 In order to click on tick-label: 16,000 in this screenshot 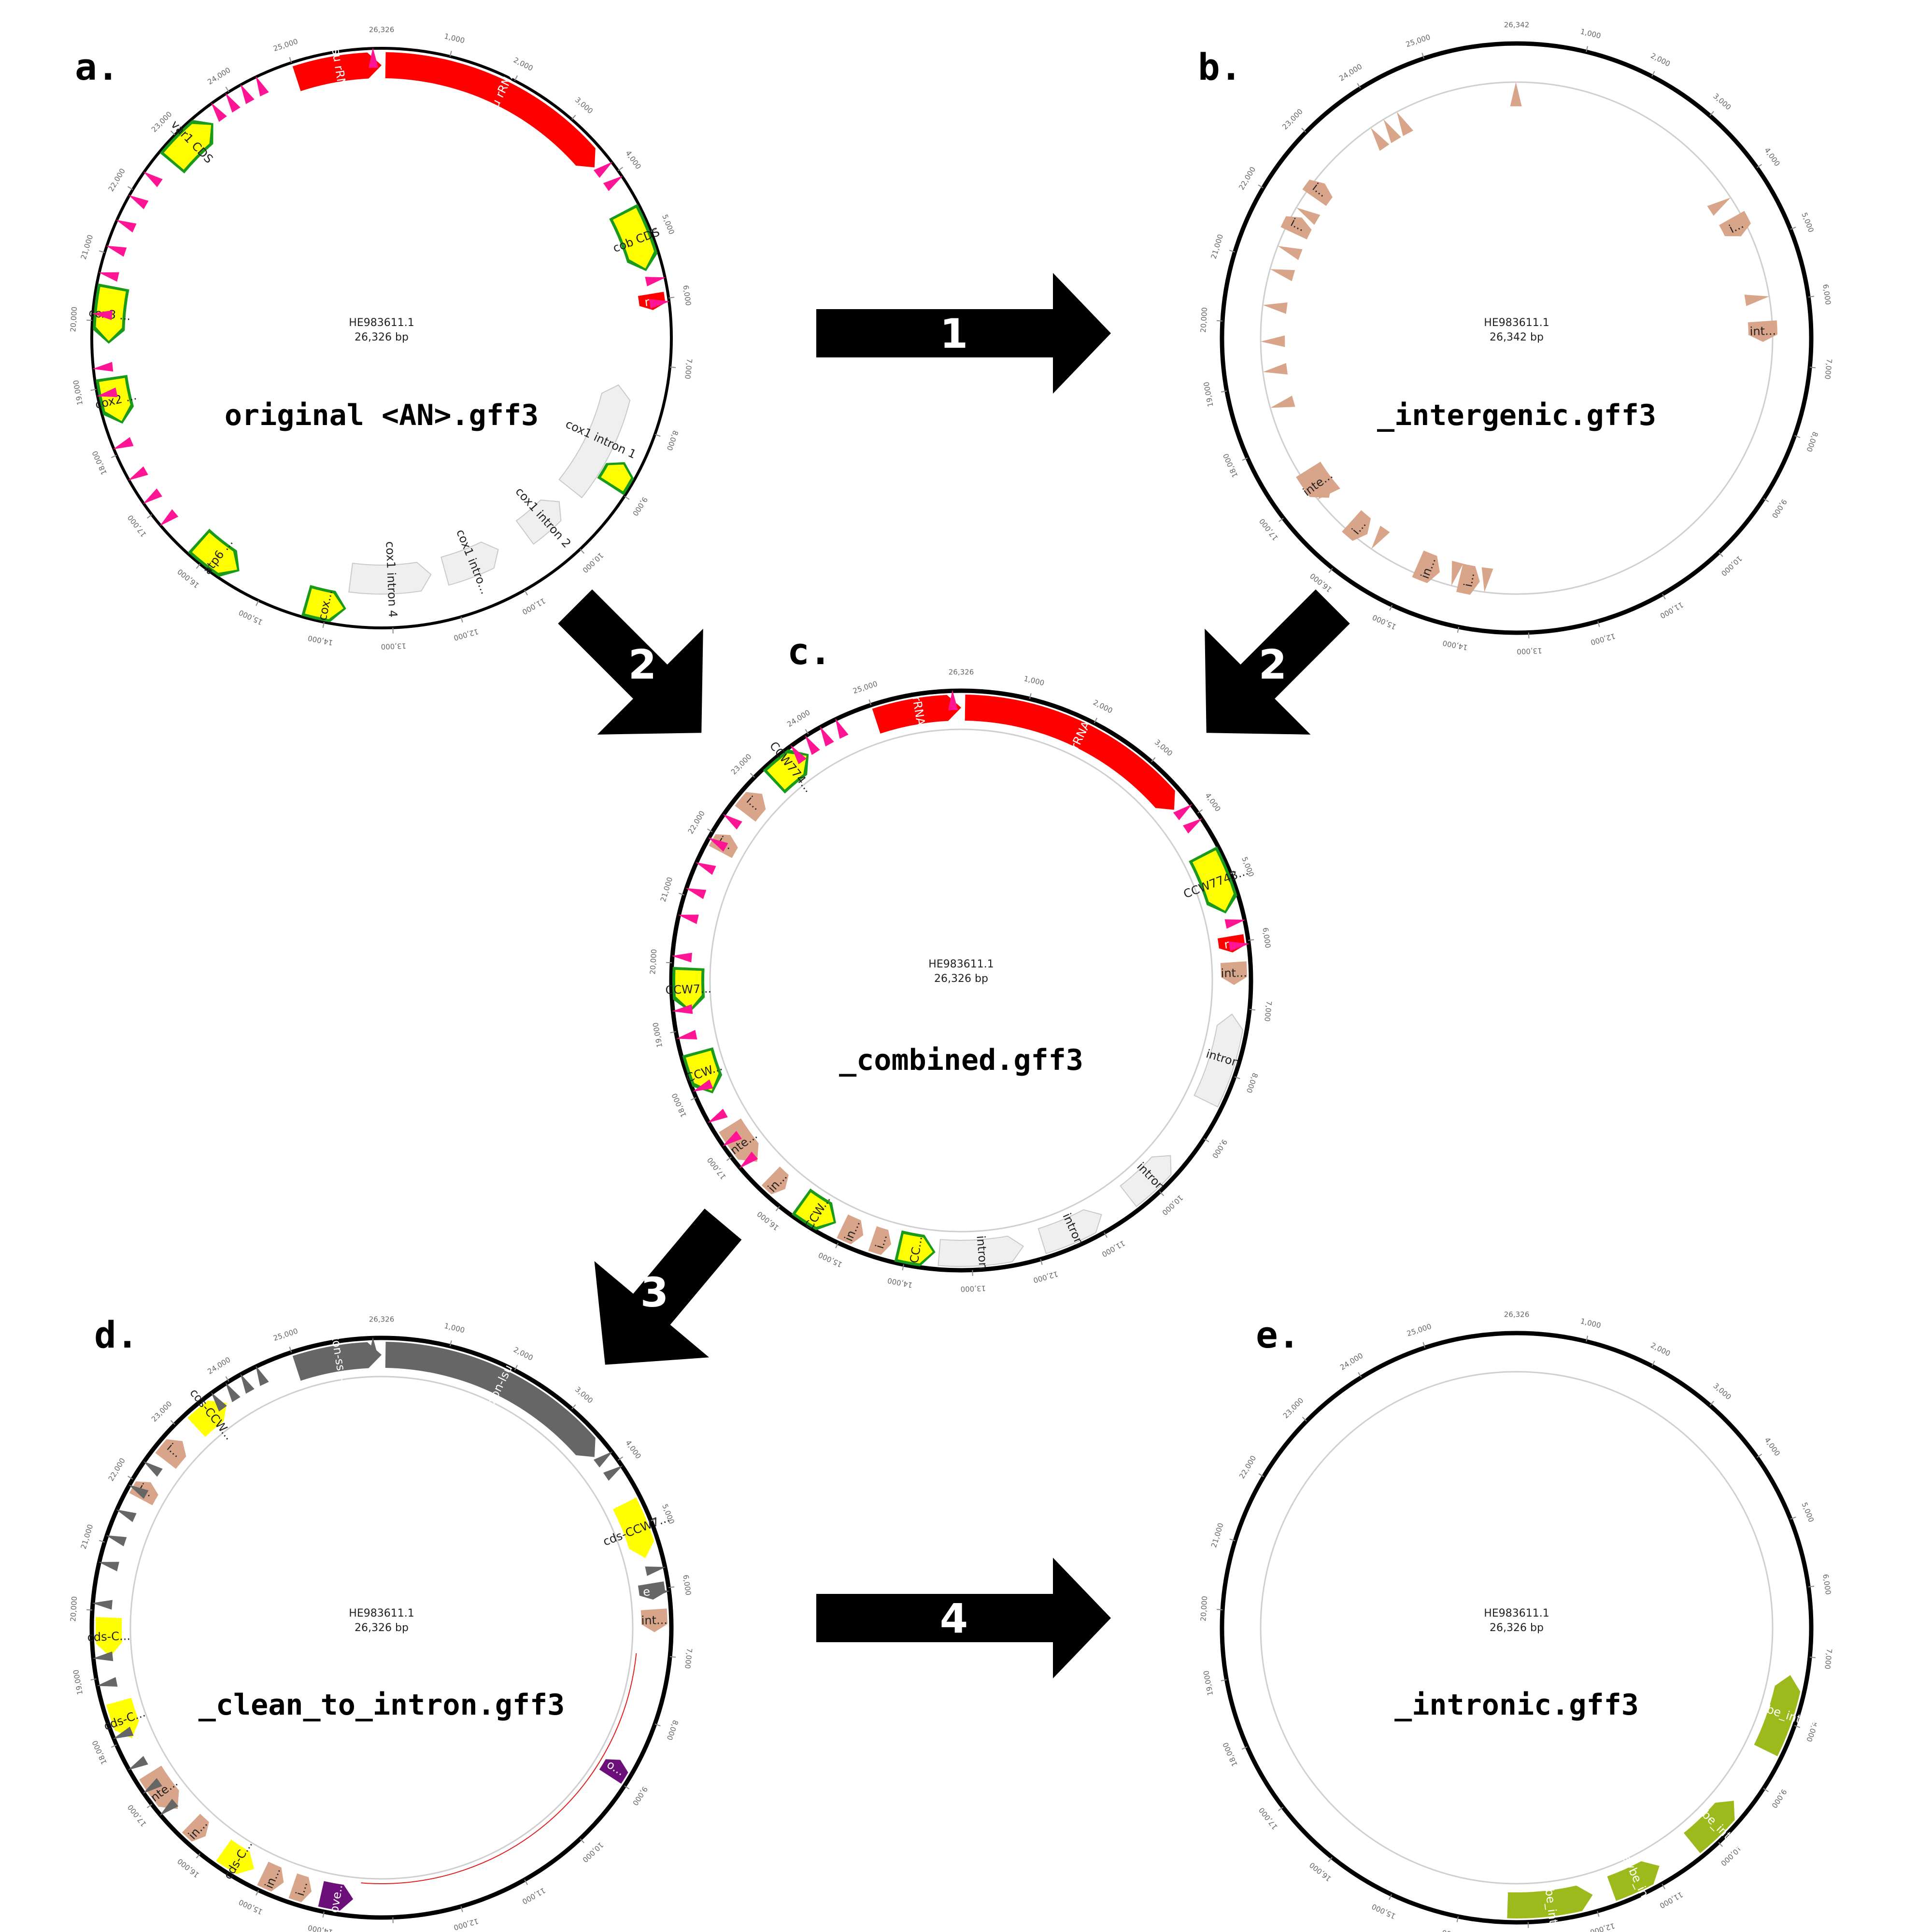, I will do `click(1320, 1872)`.